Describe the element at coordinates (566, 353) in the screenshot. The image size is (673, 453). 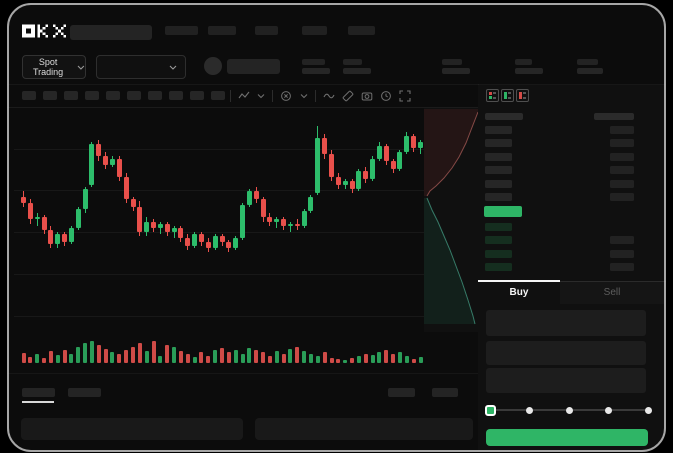
I see `amount-field` at that location.